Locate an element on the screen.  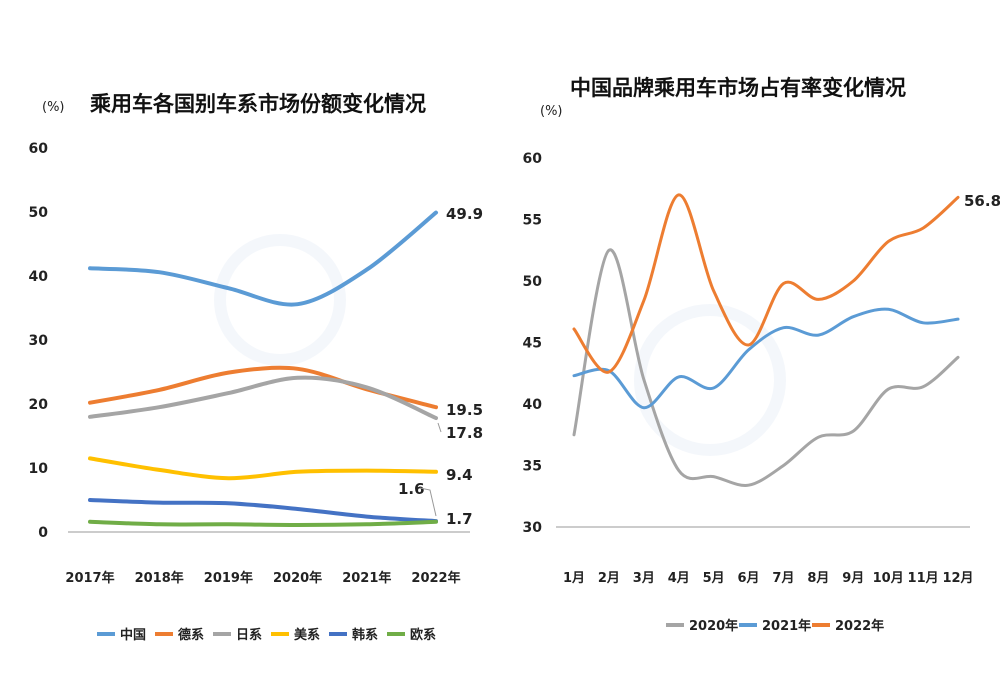
chart2-legend-label: 2020年 is located at coordinates (713, 626).